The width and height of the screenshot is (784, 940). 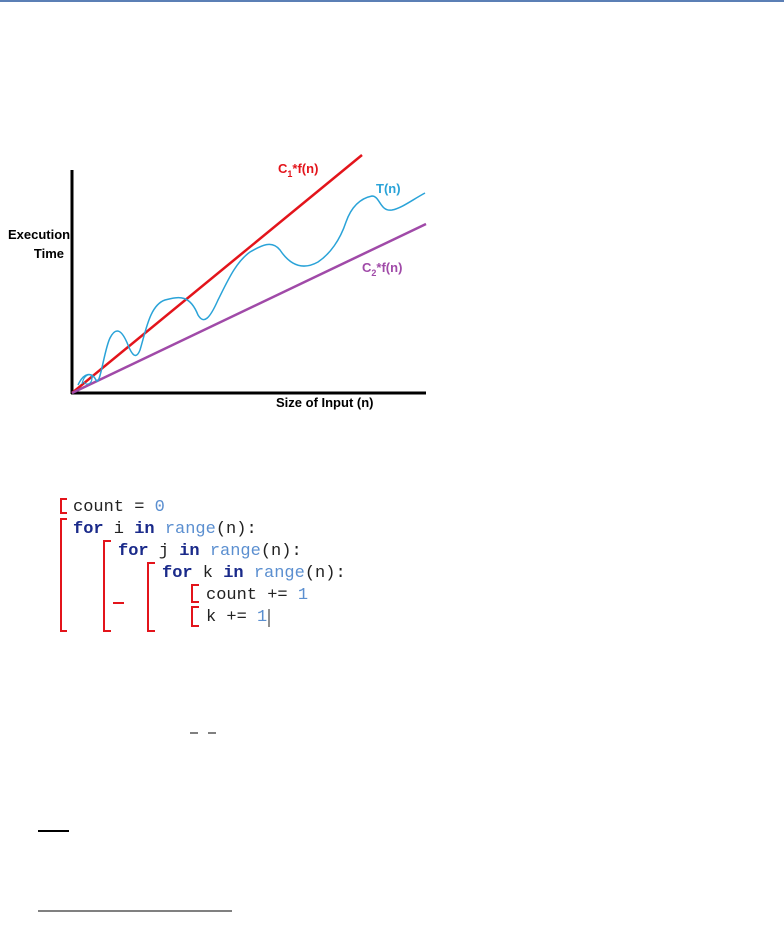 I want to click on code-token: count =, so click(x=114, y=507).